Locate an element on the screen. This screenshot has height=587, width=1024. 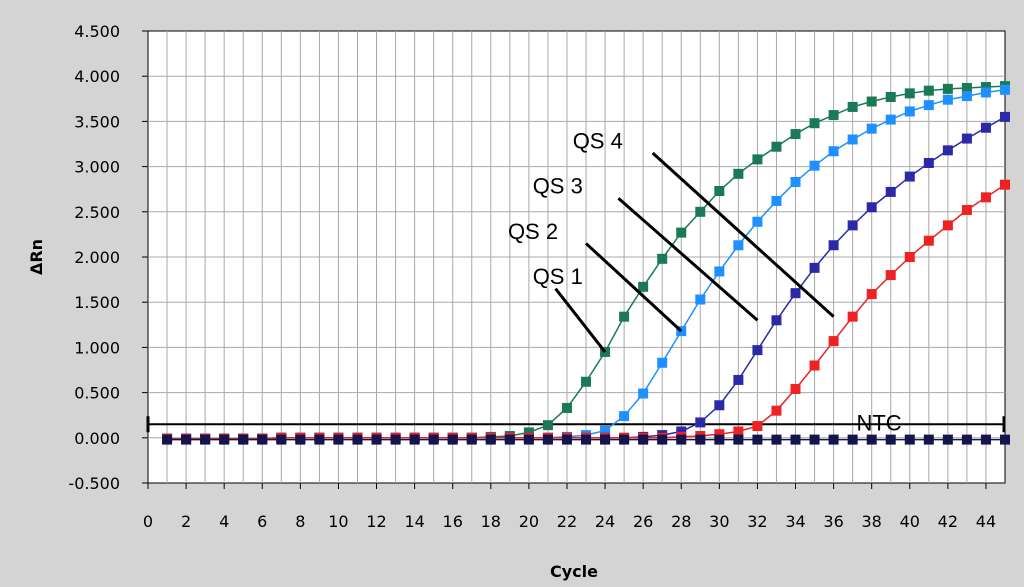
x-tick-label: 16 is located at coordinates (453, 521).